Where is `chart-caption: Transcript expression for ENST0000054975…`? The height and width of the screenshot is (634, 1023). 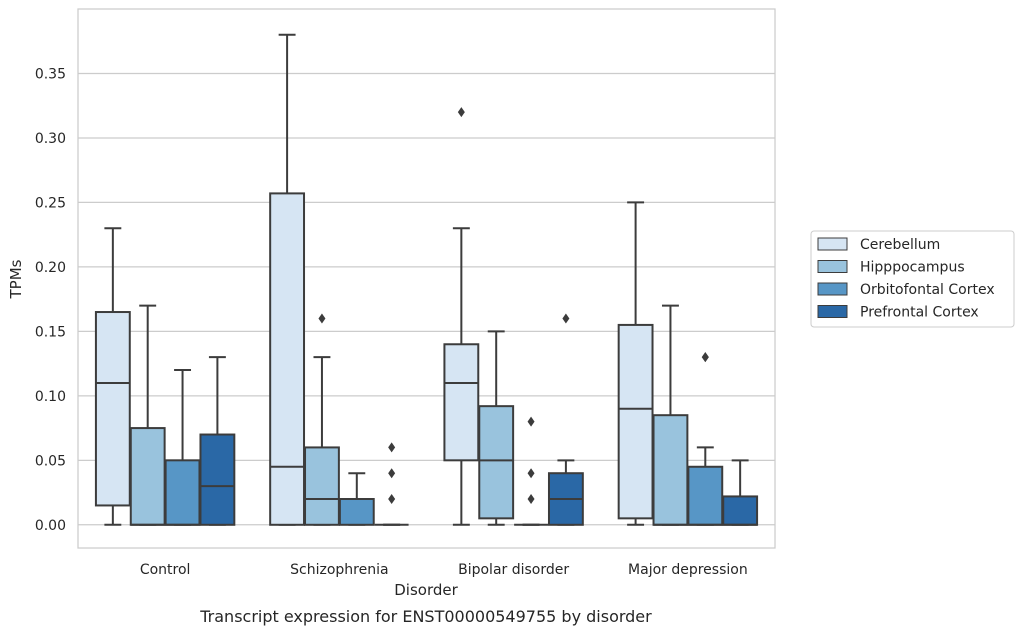
chart-caption: Transcript expression for ENST0000054975… is located at coordinates (425, 616).